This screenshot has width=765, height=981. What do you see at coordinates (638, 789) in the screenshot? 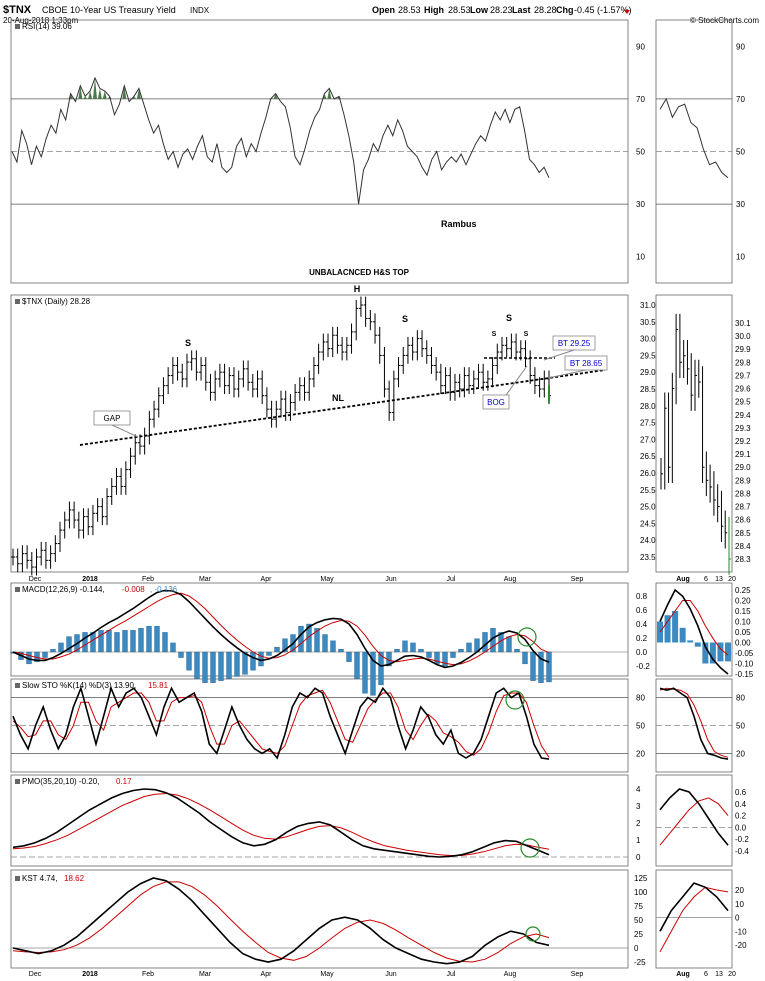
I see `pmo-tick-label: 4` at bounding box center [638, 789].